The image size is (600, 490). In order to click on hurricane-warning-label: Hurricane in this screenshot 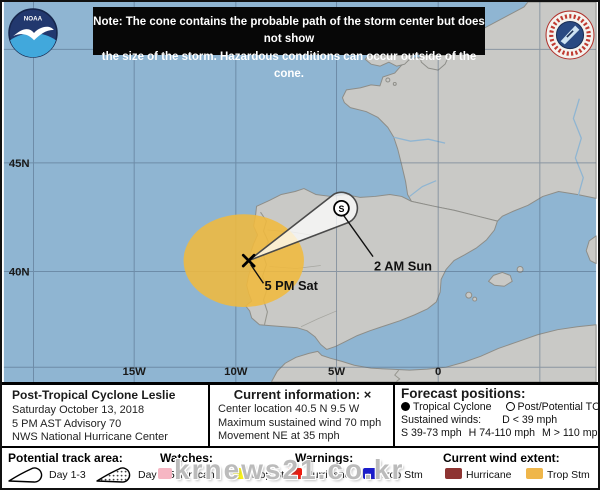, I will do `click(328, 475)`.